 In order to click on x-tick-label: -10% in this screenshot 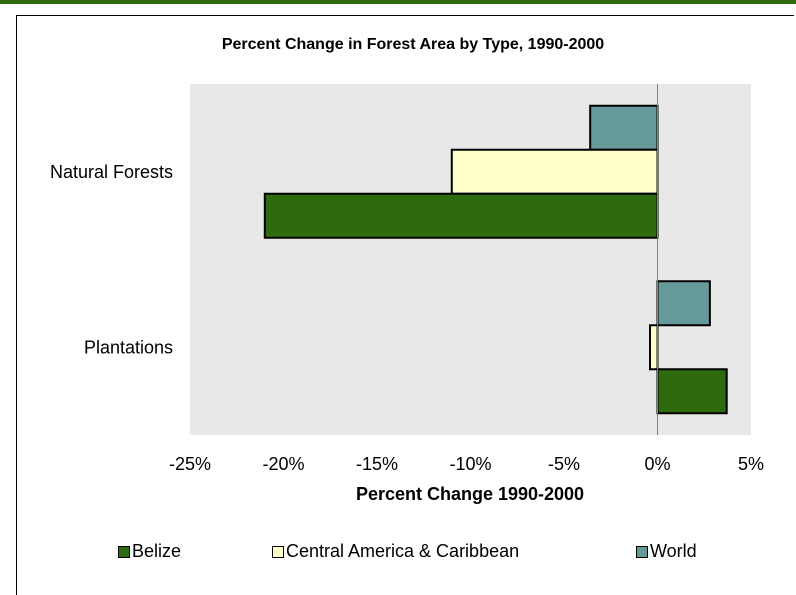, I will do `click(470, 464)`.